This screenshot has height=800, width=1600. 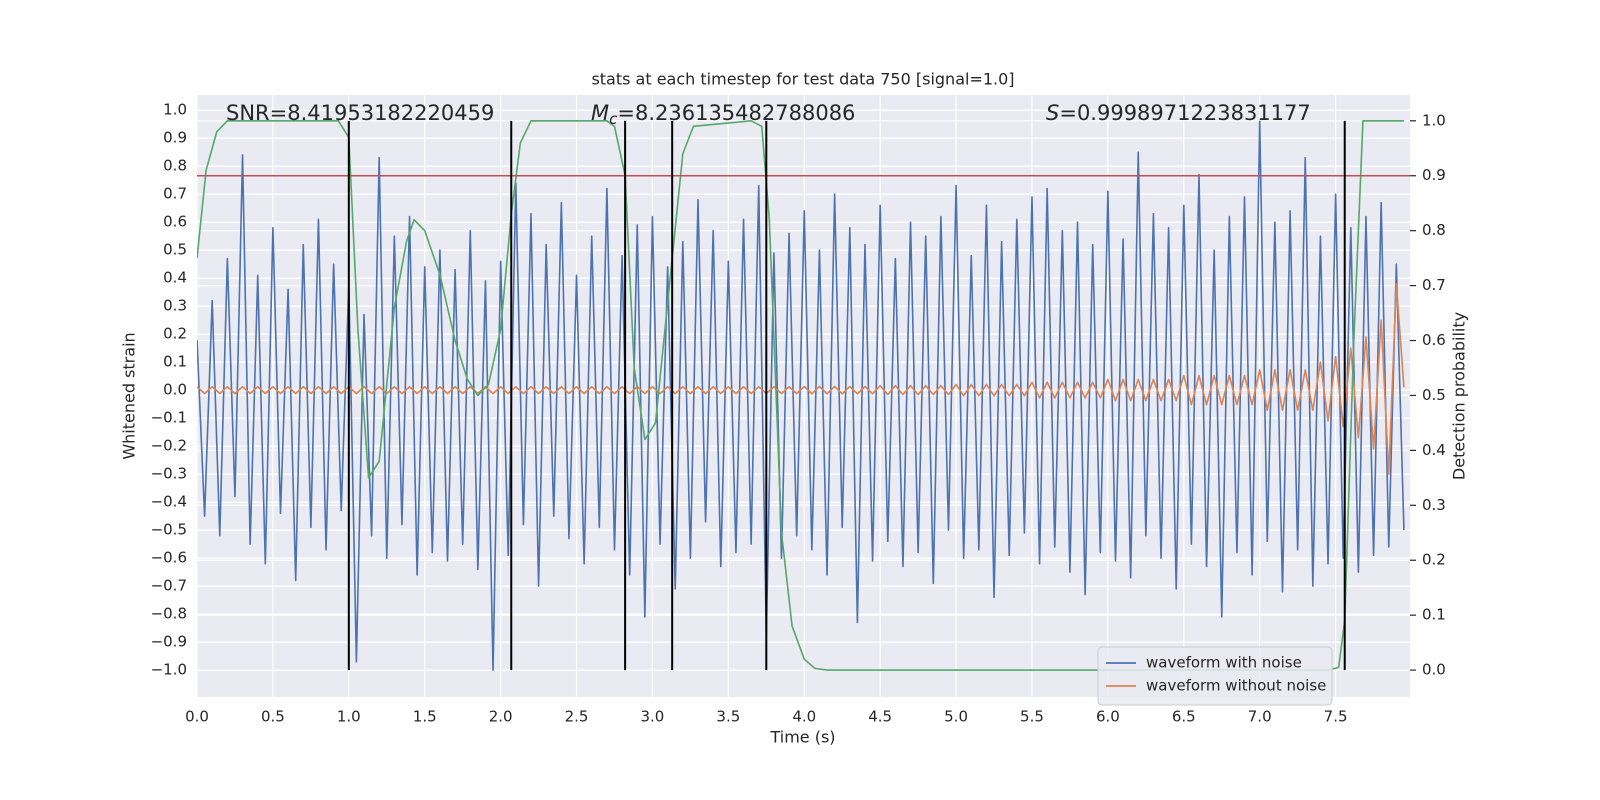 I want to click on x-tick-label: 4.0, so click(x=804, y=717).